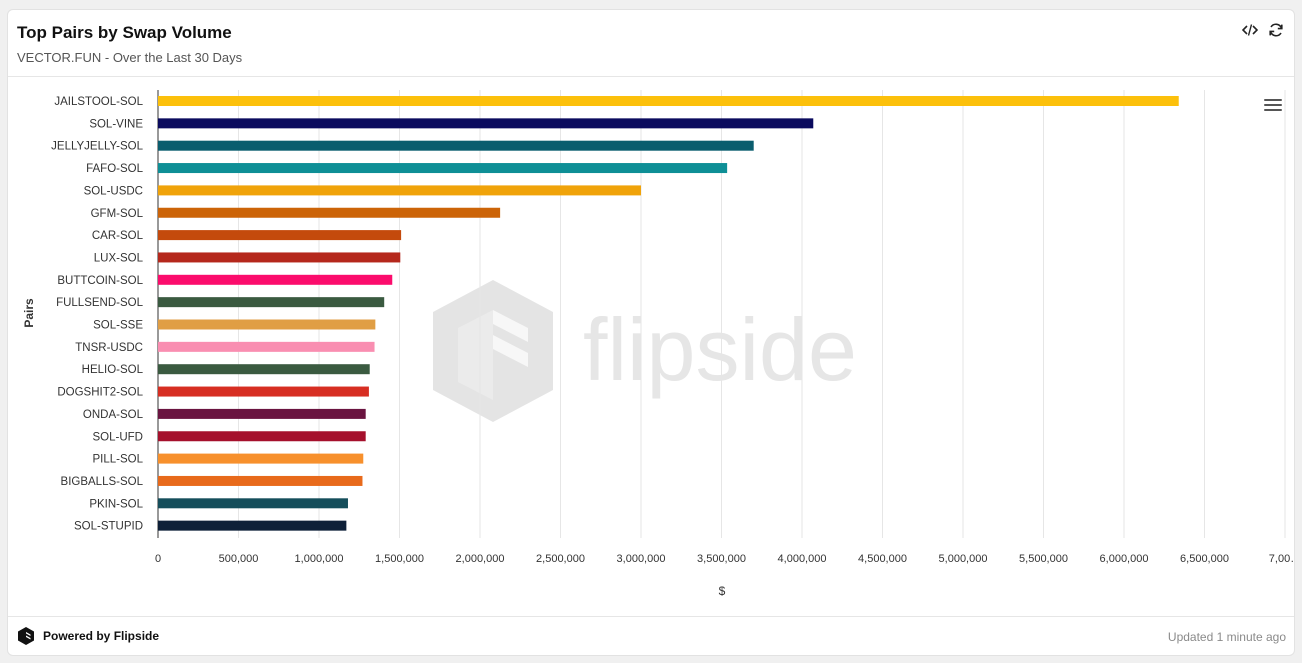  I want to click on x-tick-label: 4,000,000, so click(802, 559).